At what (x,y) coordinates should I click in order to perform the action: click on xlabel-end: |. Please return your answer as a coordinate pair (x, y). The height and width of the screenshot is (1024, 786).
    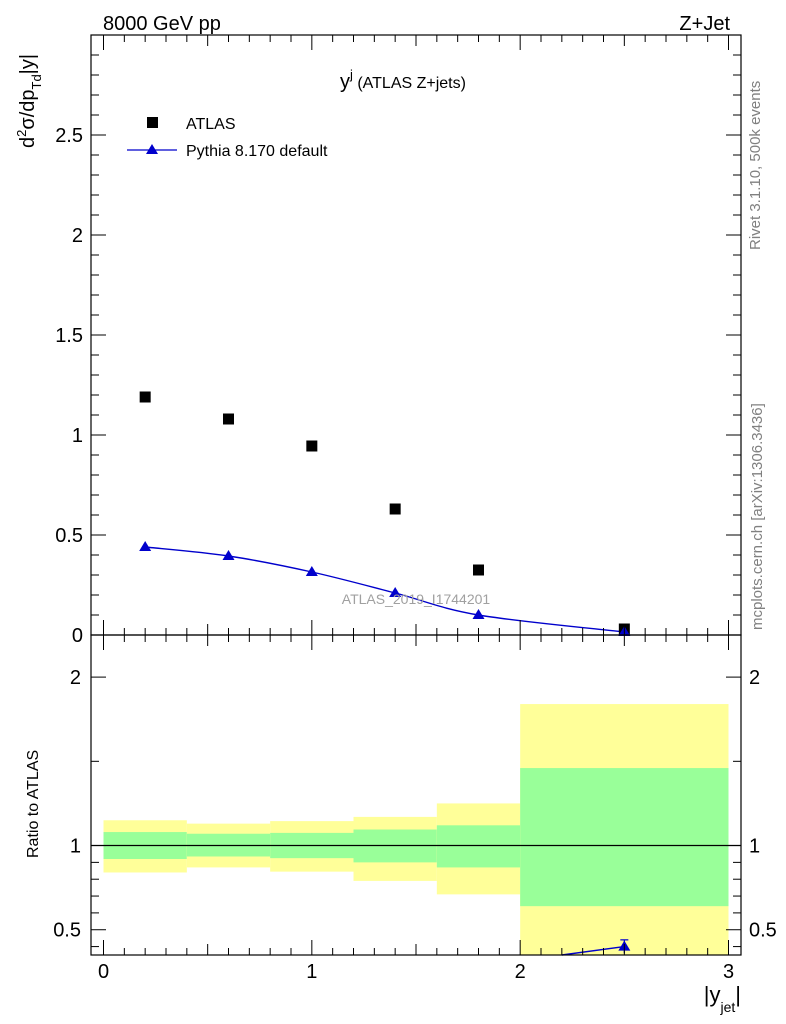
    Looking at the image, I should click on (738, 994).